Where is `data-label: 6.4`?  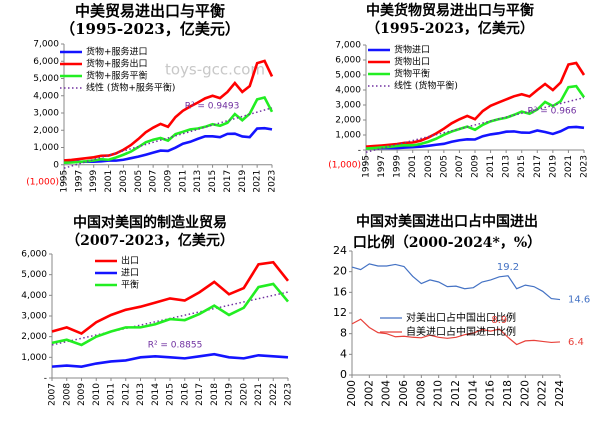 data-label: 6.4 is located at coordinates (576, 342).